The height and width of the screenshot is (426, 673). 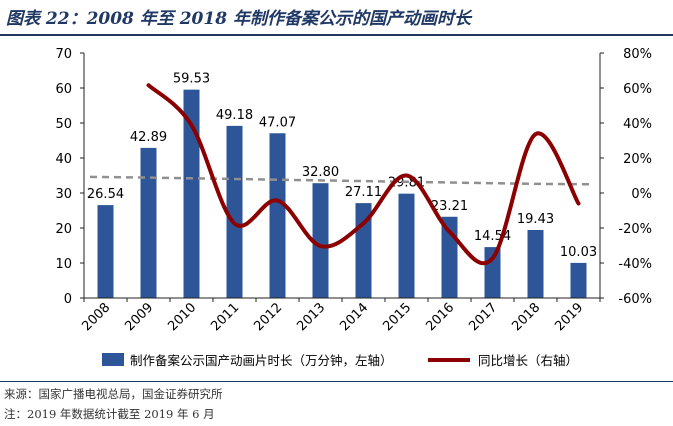 I want to click on right-tick-label: -20%, so click(x=635, y=229).